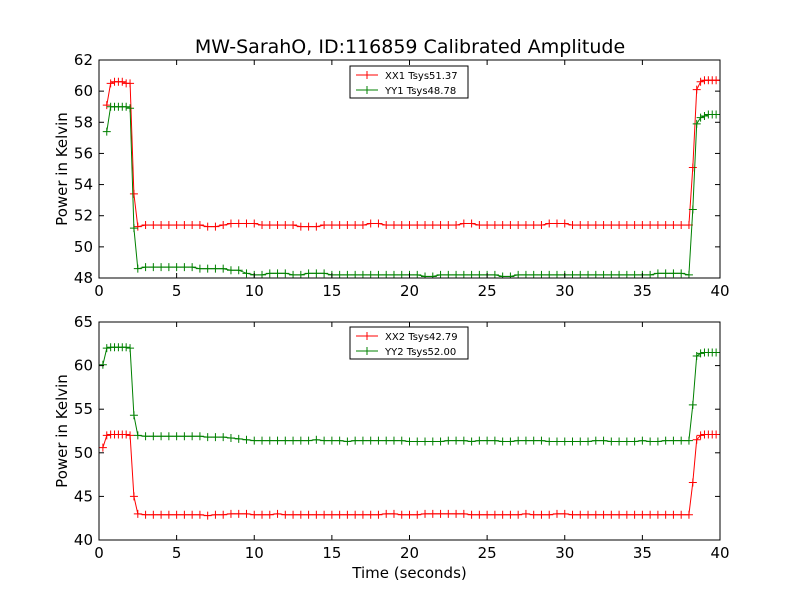  What do you see at coordinates (420, 91) in the screenshot?
I see `legend-label: YY1 Tsys48.78` at bounding box center [420, 91].